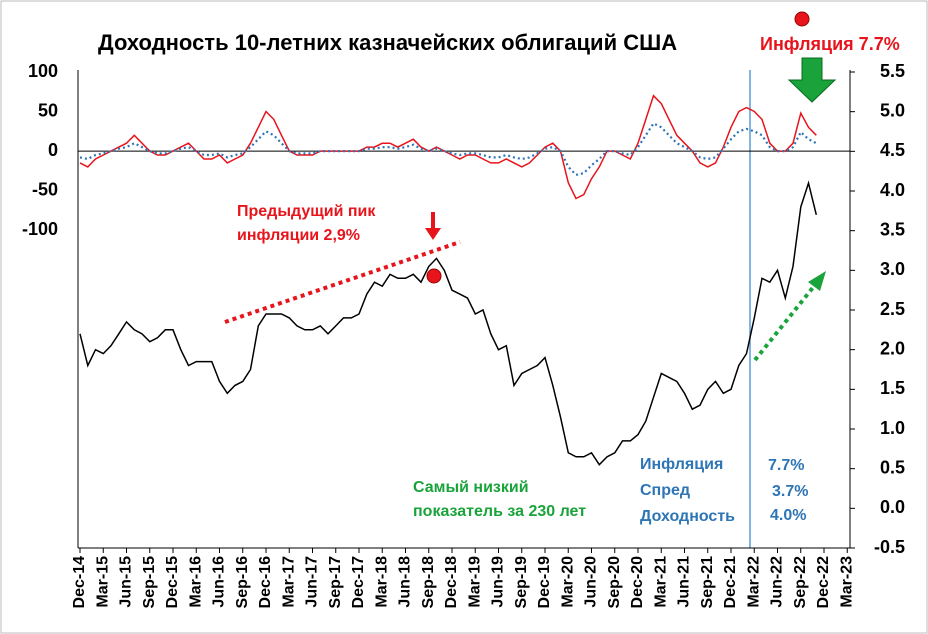 This screenshot has width=928, height=634. What do you see at coordinates (687, 516) in the screenshot?
I see `box-label: Доходность` at bounding box center [687, 516].